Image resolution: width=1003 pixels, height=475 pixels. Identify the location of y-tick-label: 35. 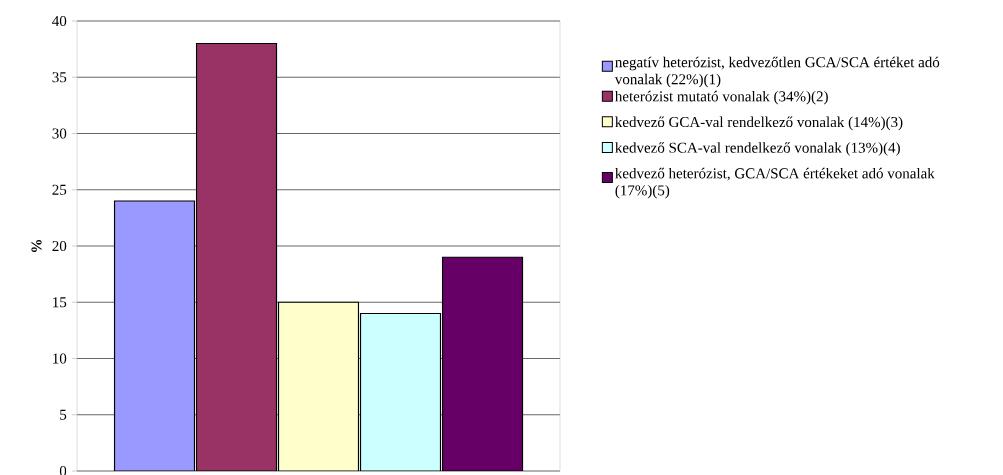
(59, 77).